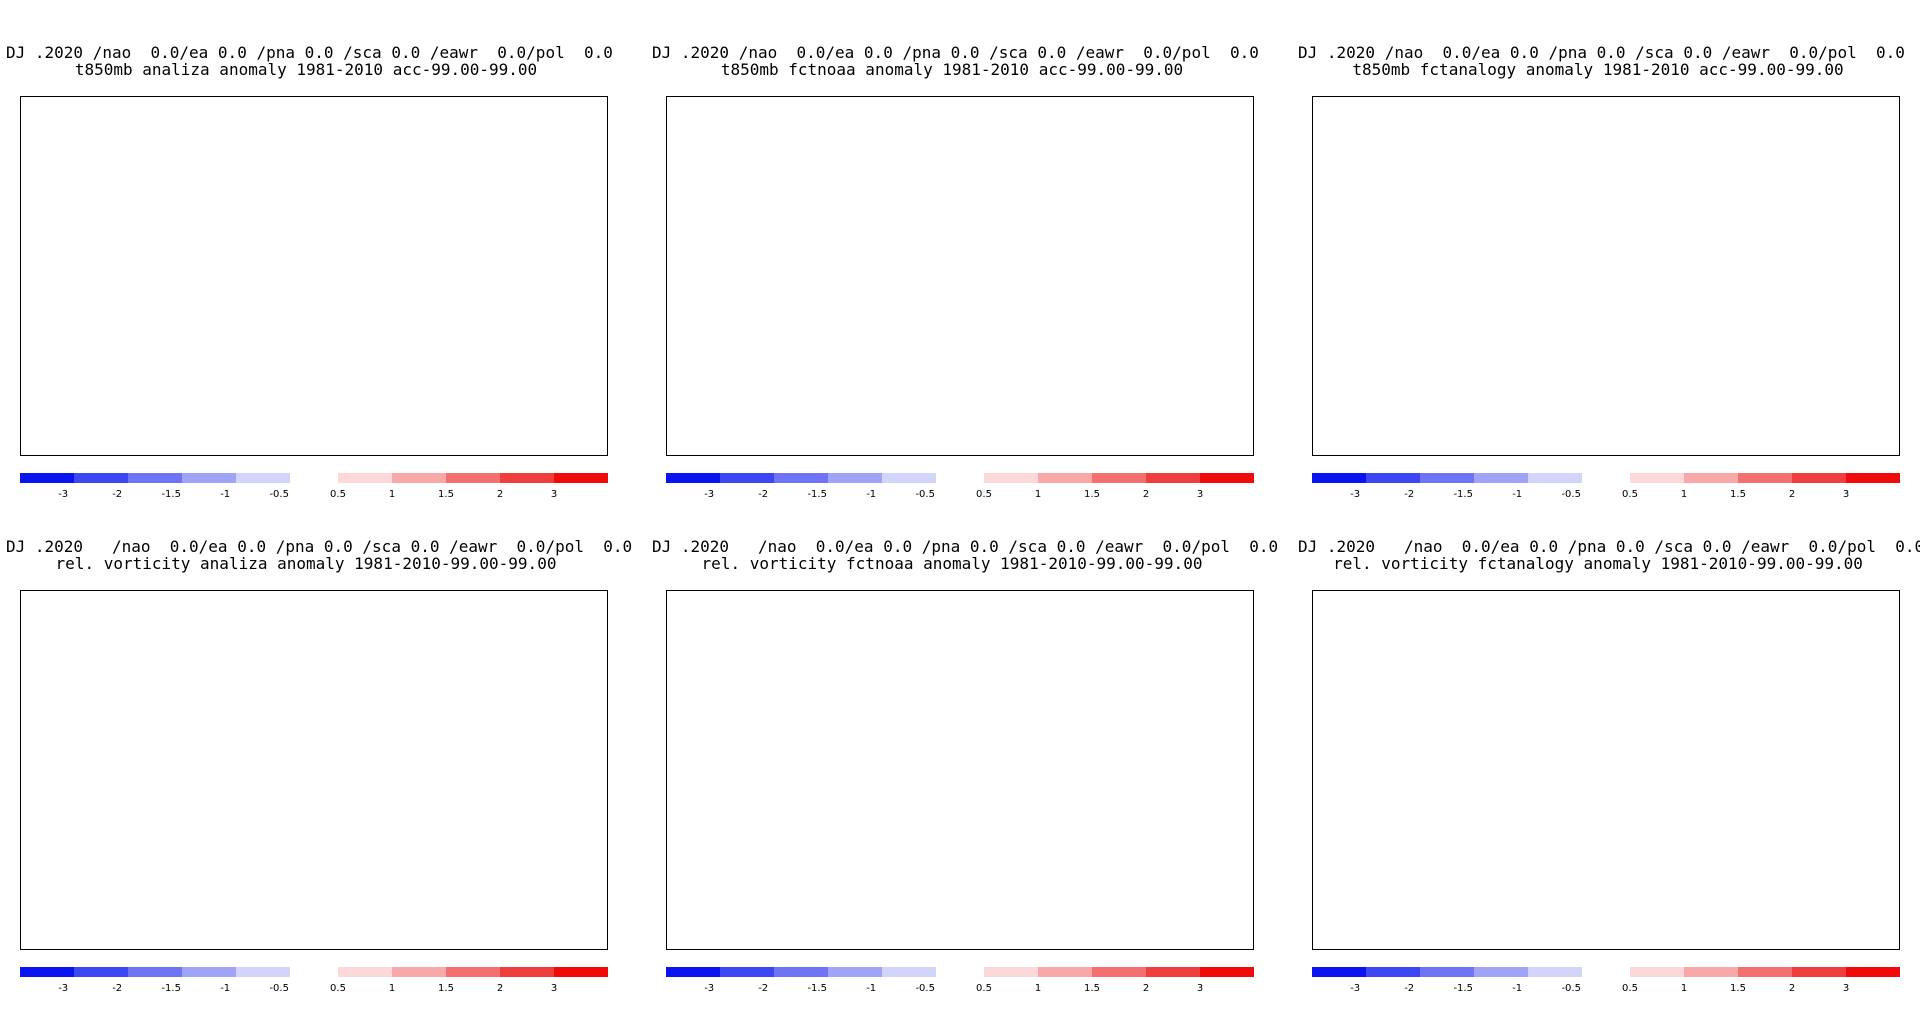 The image size is (1920, 1018). Describe the element at coordinates (149, 686) in the screenshot. I see `anomaly-field-vort-west-red` at that location.